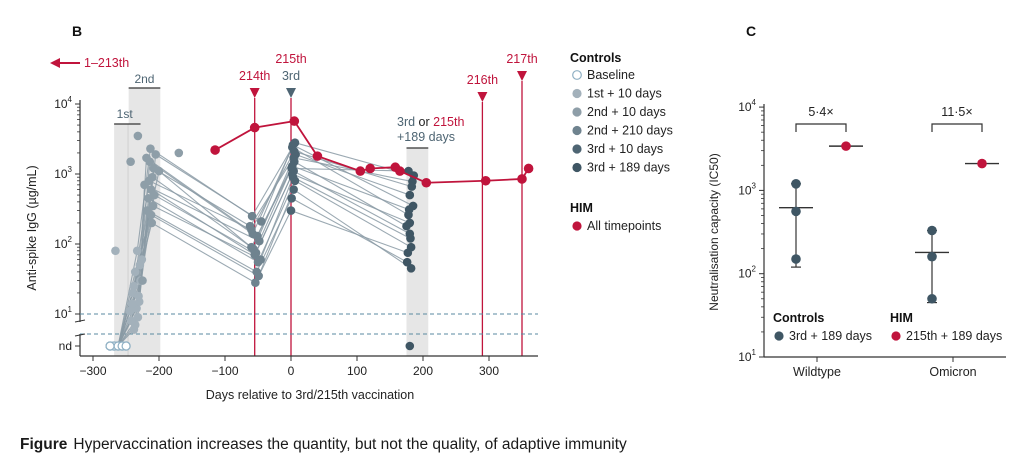 The image size is (1027, 464). What do you see at coordinates (611, 75) in the screenshot?
I see `legend-label-baseline: Baseline` at bounding box center [611, 75].